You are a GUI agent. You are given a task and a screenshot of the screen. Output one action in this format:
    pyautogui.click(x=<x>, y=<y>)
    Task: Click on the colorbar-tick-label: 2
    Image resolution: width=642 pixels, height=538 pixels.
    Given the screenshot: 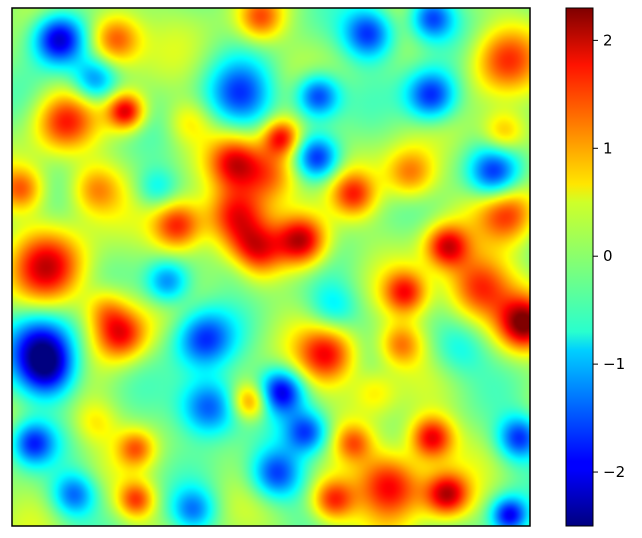 What is the action you would take?
    pyautogui.click(x=608, y=40)
    